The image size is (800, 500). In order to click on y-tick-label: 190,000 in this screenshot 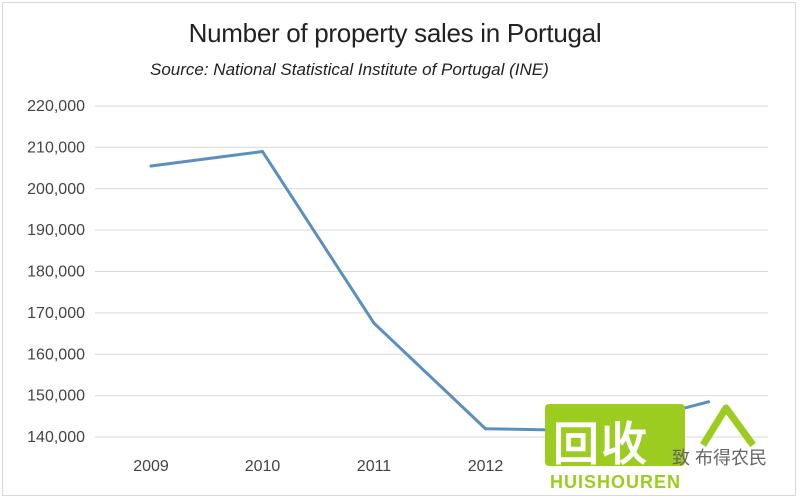, I will do `click(56, 230)`.